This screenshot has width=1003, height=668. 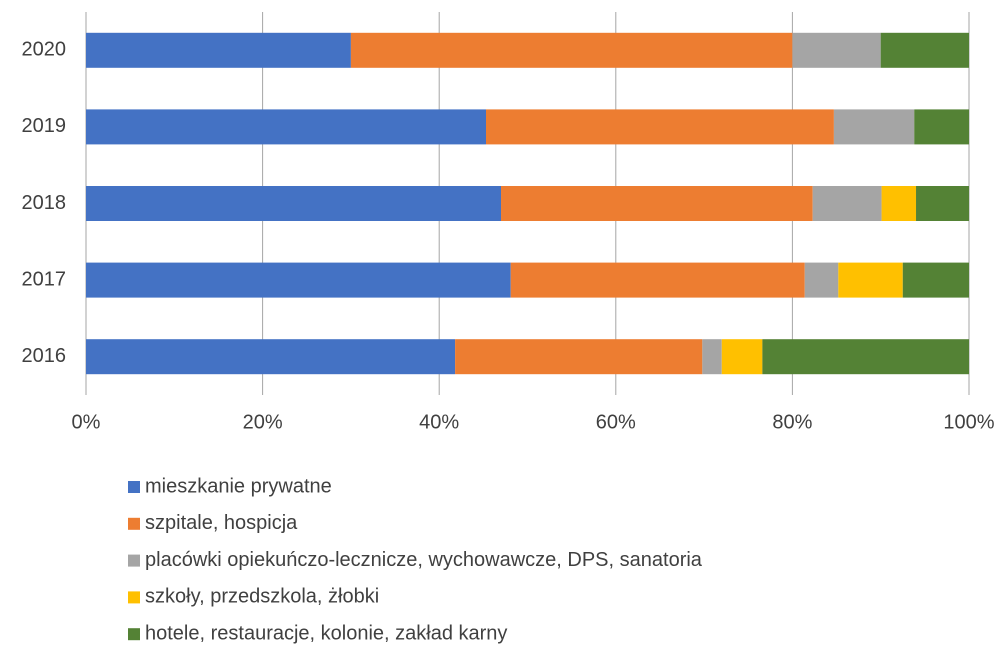 What do you see at coordinates (44, 356) in the screenshot?
I see `y-tick-label: 2016` at bounding box center [44, 356].